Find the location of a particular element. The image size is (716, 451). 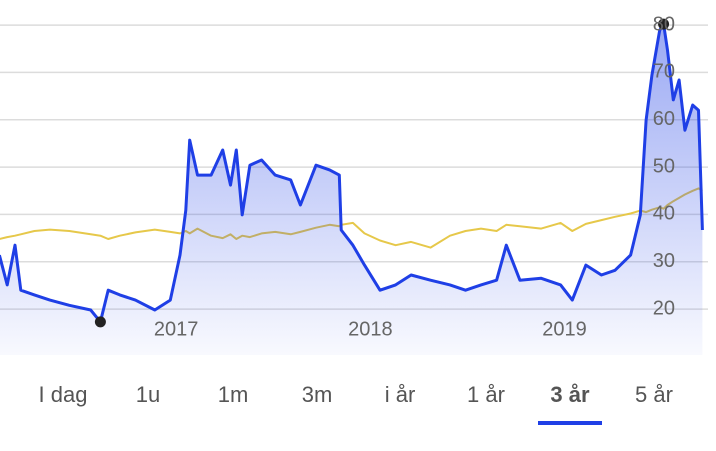

range-tab: 1m is located at coordinates (233, 394).